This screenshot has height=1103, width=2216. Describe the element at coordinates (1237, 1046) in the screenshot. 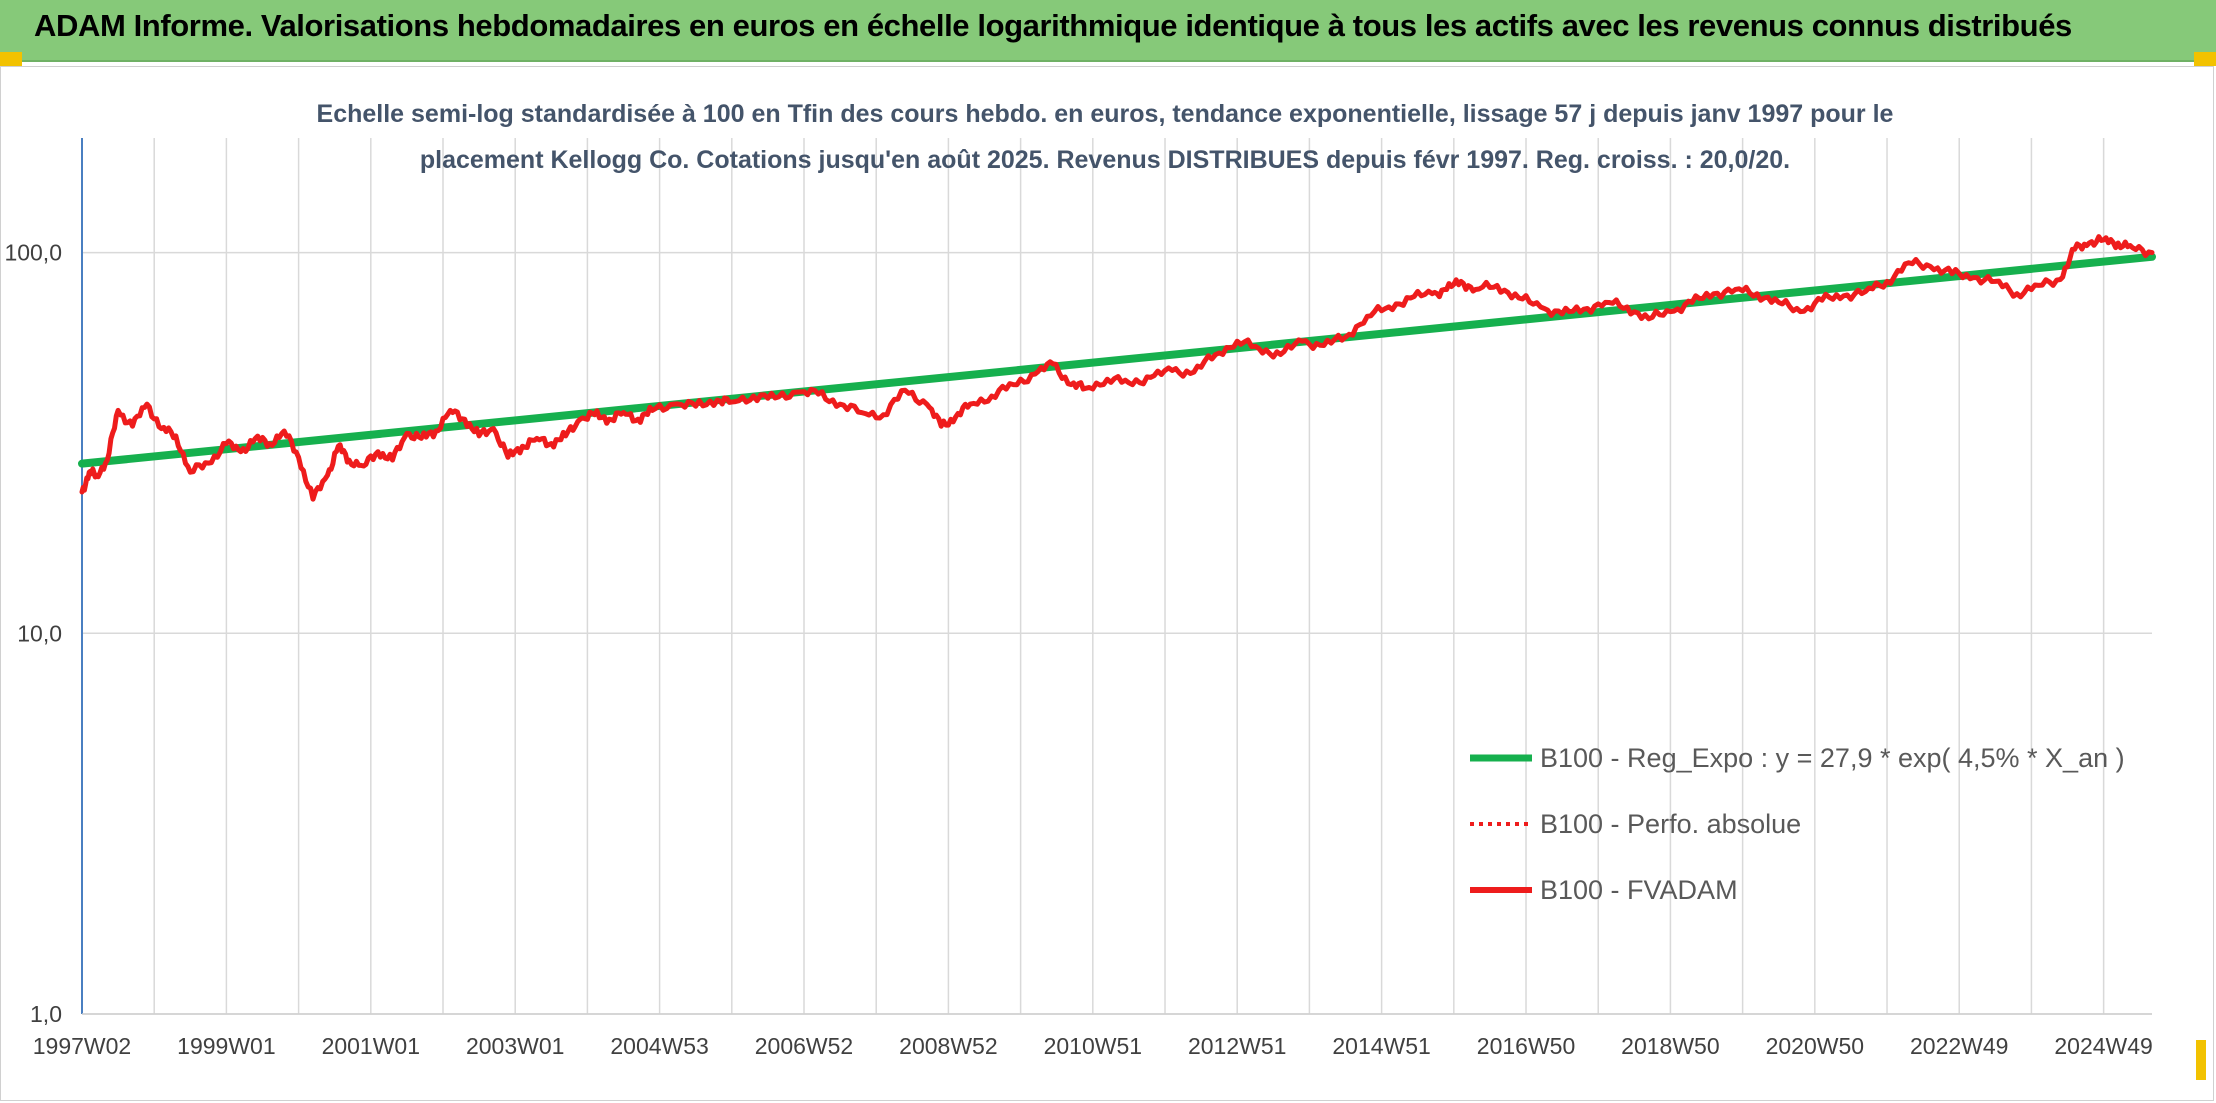

I see `x-tick-label: 2012W51` at that location.